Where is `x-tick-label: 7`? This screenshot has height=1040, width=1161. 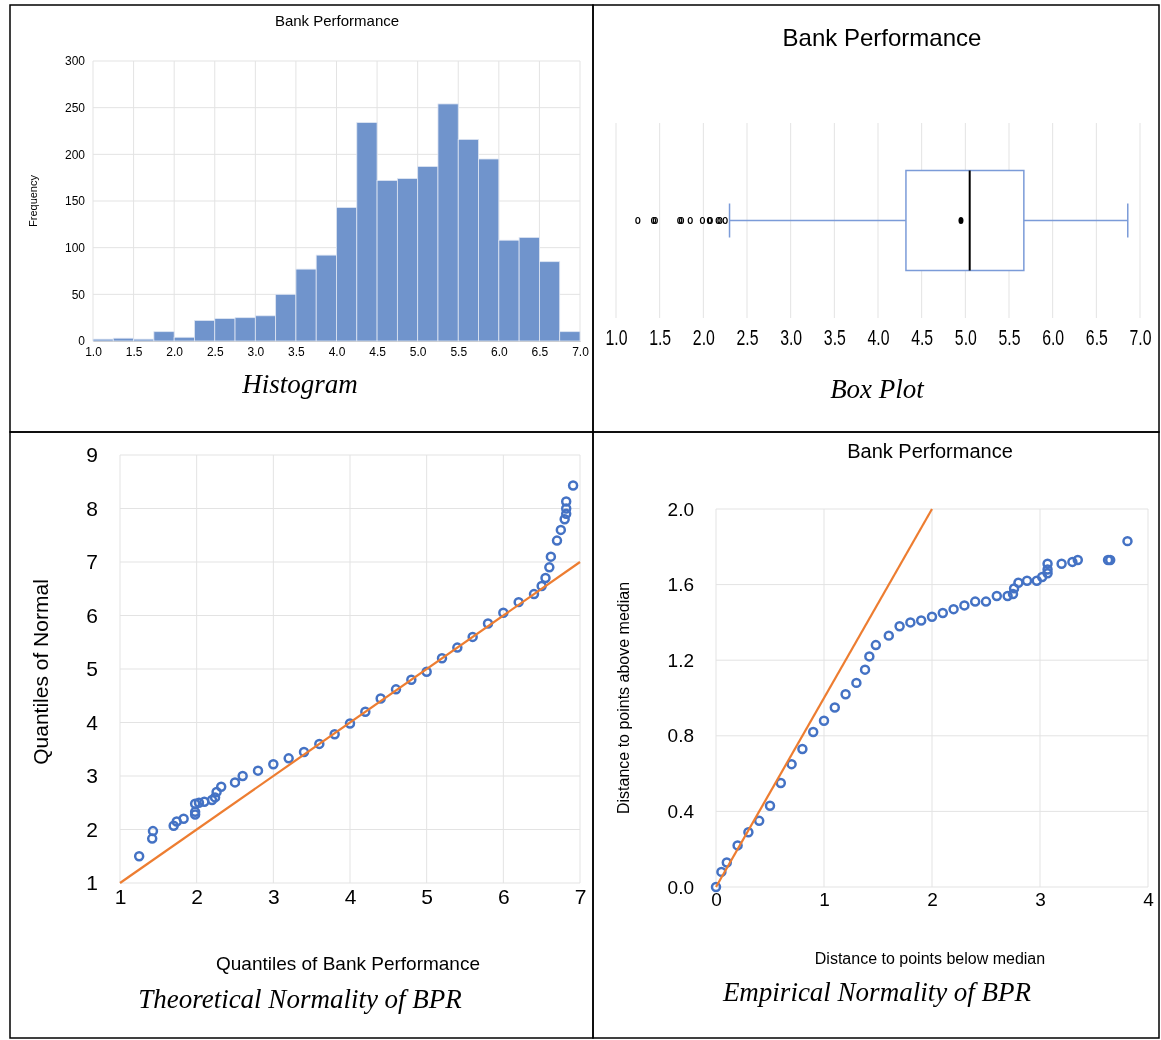 x-tick-label: 7 is located at coordinates (580, 896).